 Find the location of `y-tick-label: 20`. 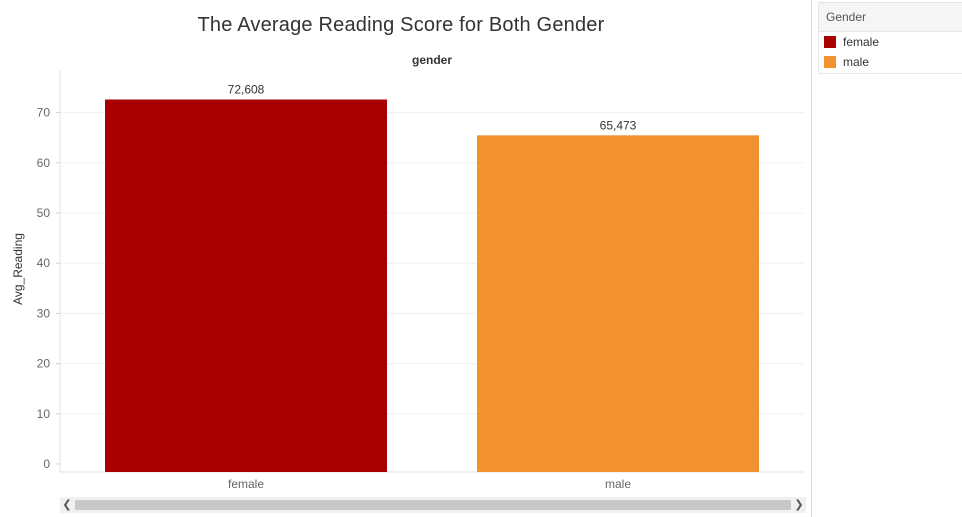

y-tick-label: 20 is located at coordinates (44, 364).